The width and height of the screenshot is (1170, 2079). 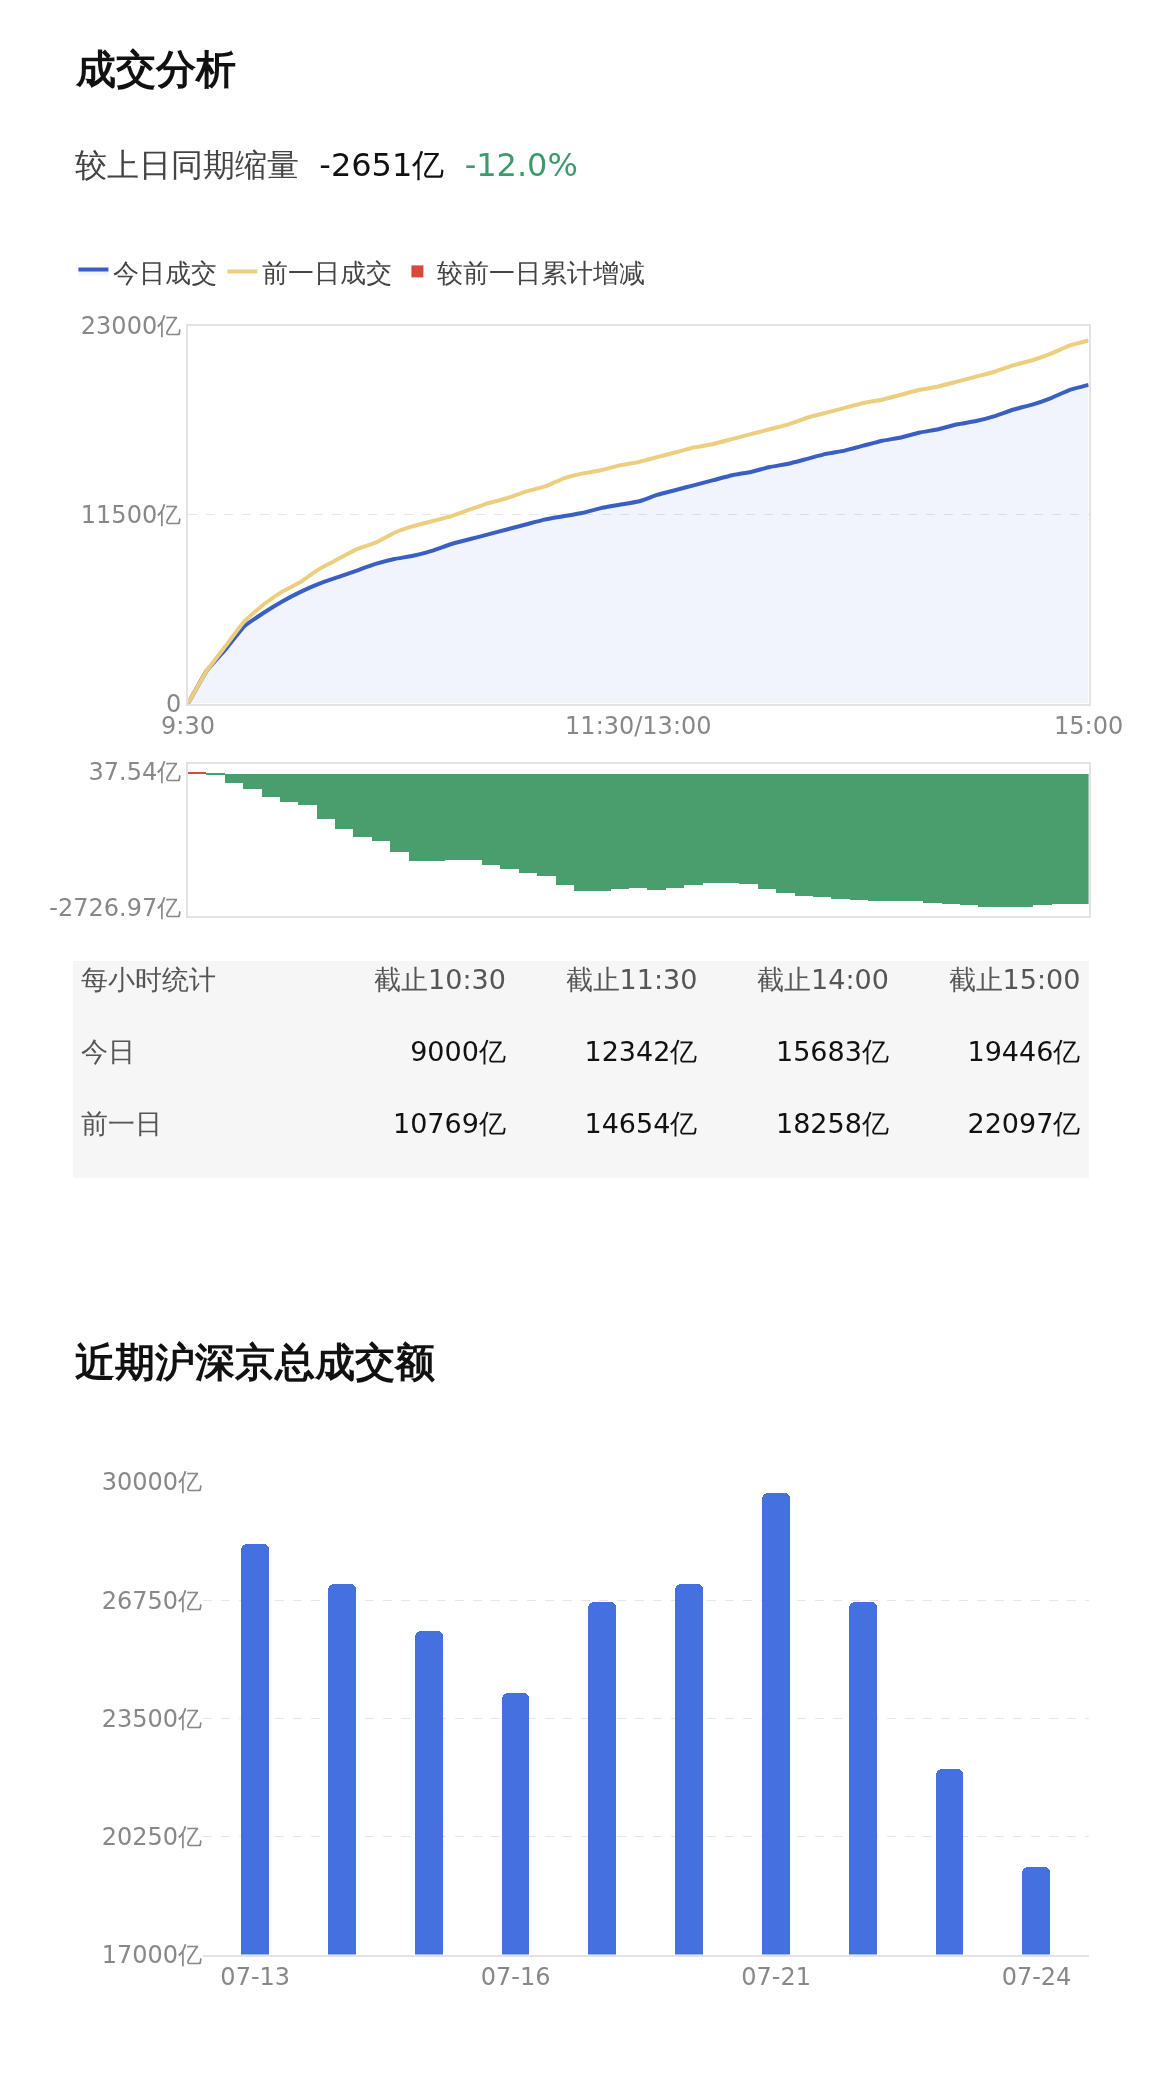 I want to click on category-label: 截止11:30, so click(x=631, y=980).